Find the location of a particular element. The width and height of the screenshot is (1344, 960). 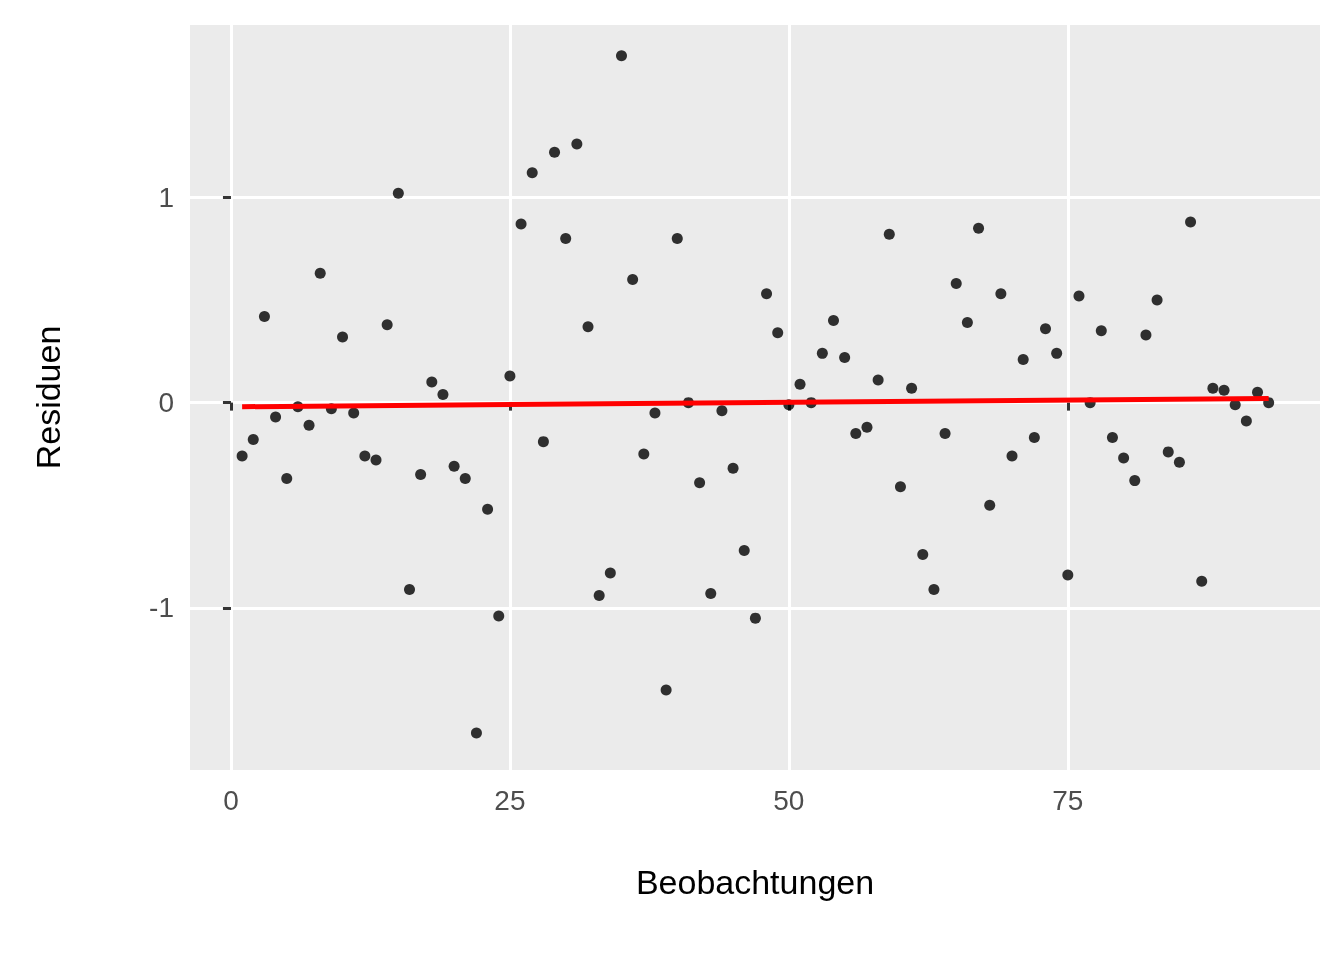

y-tick-label: 0 is located at coordinates (166, 403).